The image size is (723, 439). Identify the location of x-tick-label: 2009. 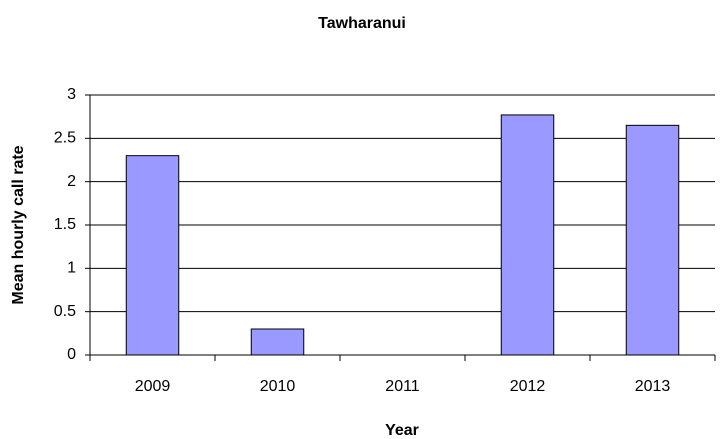
(153, 386).